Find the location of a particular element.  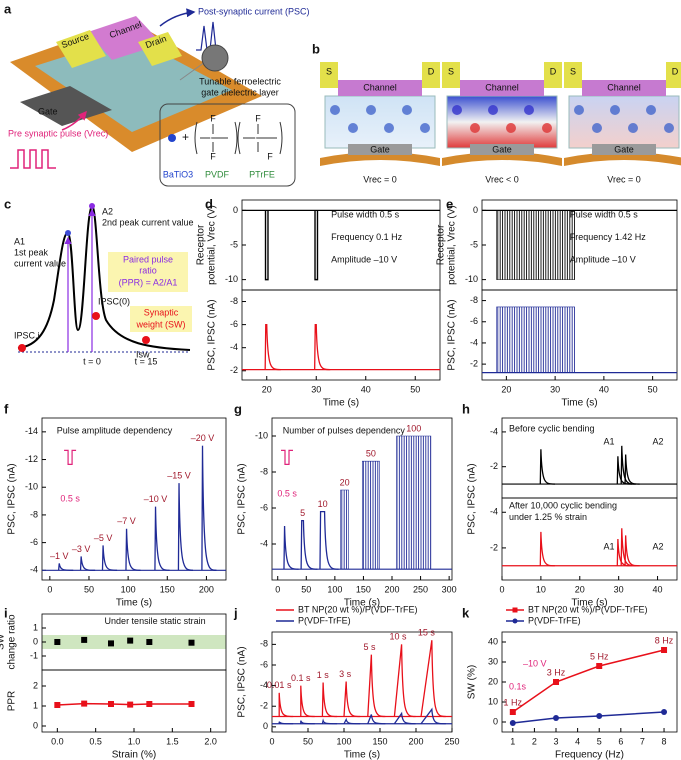

formula-box is located at coordinates (227, 145).